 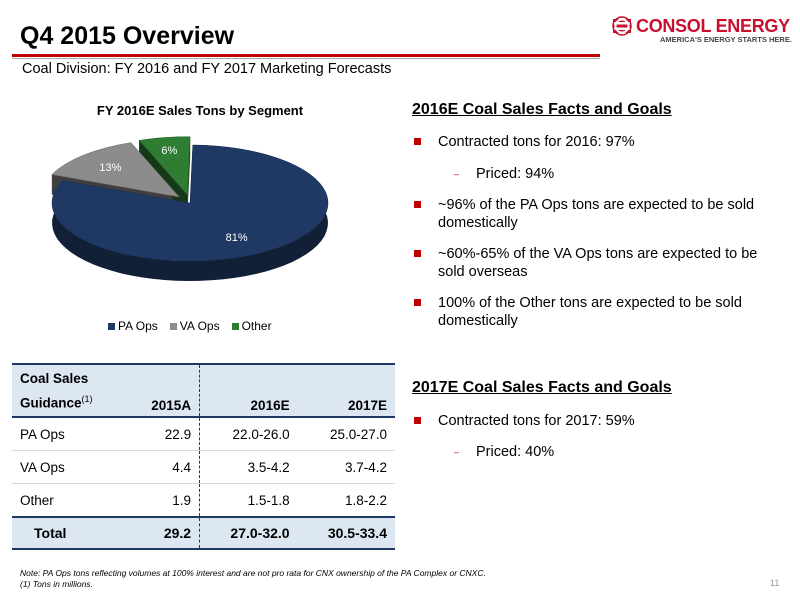 What do you see at coordinates (248, 434) in the screenshot?
I see `cell-value: 22.0-26.0` at bounding box center [248, 434].